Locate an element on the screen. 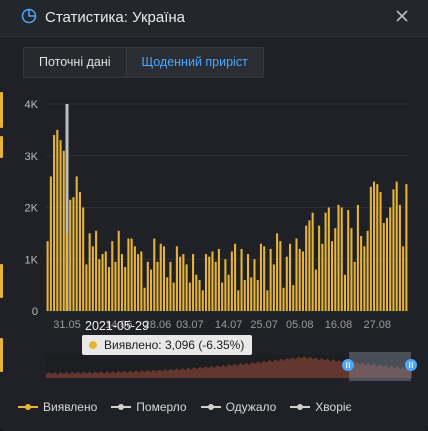 The height and width of the screenshot is (431, 428). legend-label: Одужало is located at coordinates (251, 407).